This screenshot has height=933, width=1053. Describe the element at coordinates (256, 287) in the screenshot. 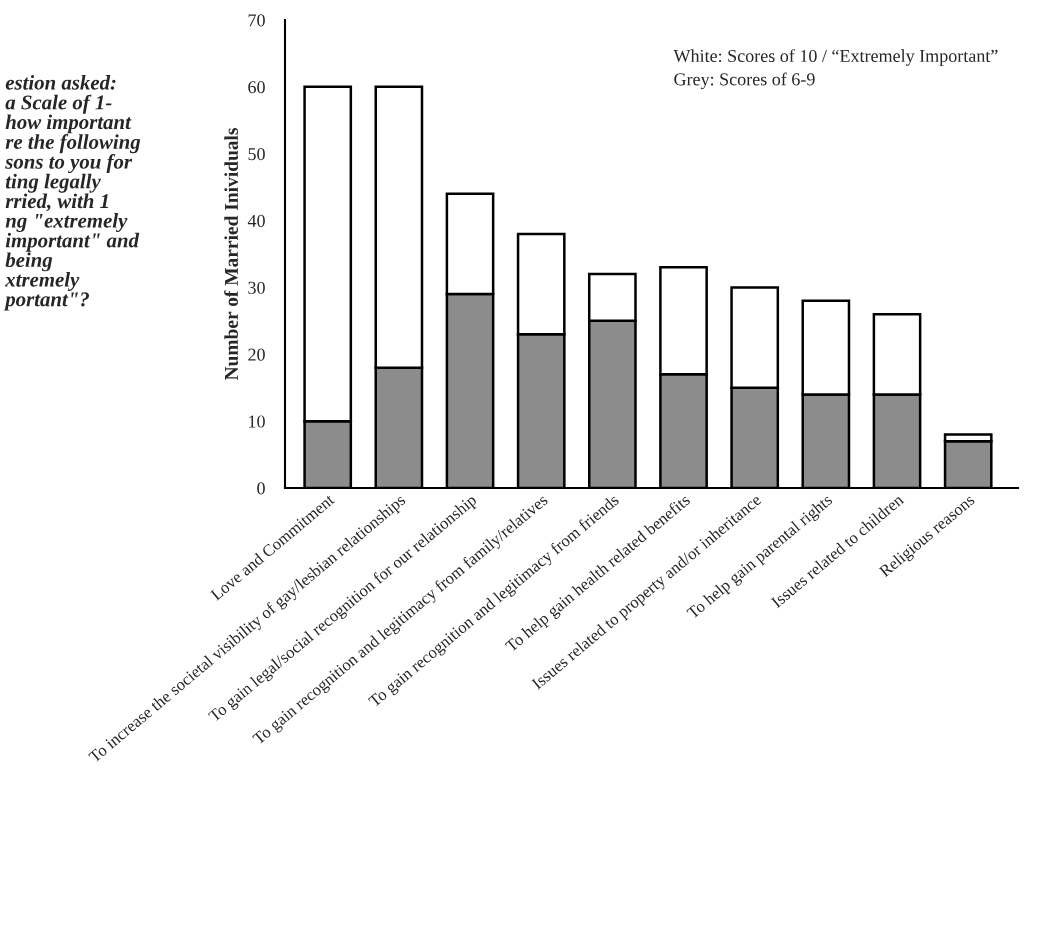

I see `y-tick-label: 30` at that location.